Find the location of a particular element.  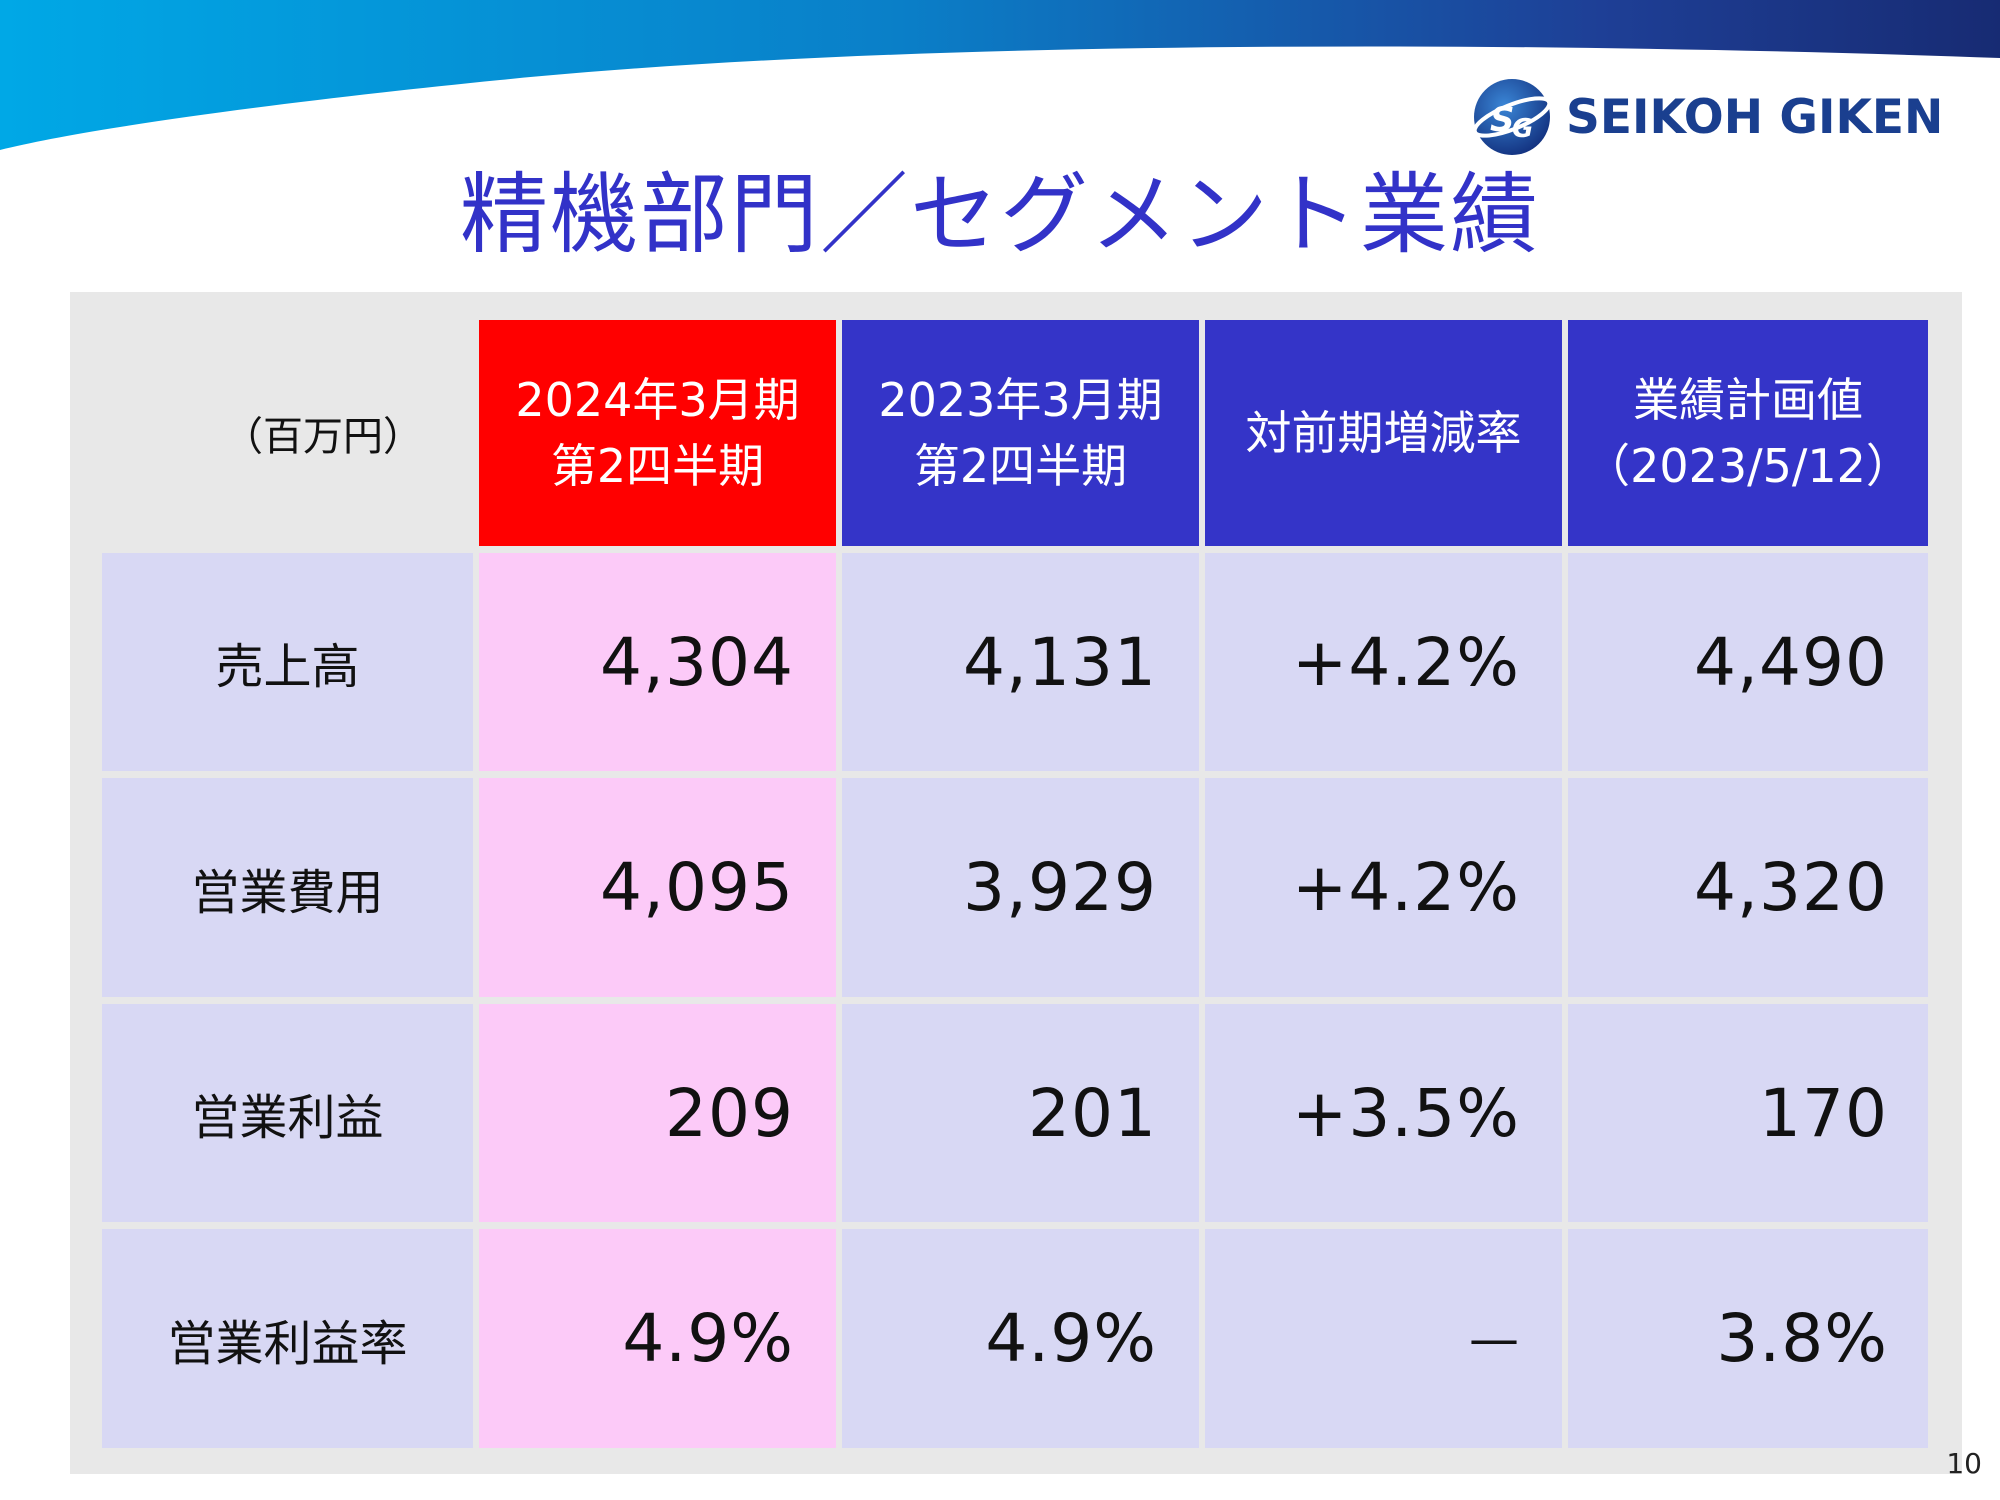

table-cell: 4,490 is located at coordinates (1748, 662).